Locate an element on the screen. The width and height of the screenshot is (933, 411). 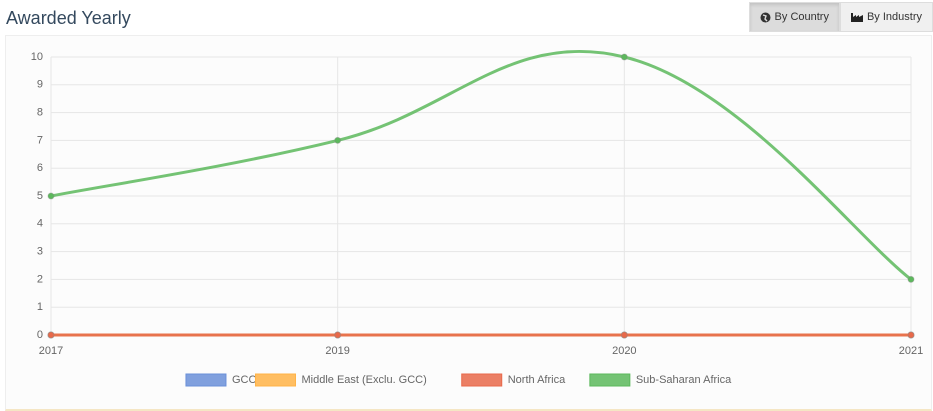
y-tick-label: 4 is located at coordinates (40, 224).